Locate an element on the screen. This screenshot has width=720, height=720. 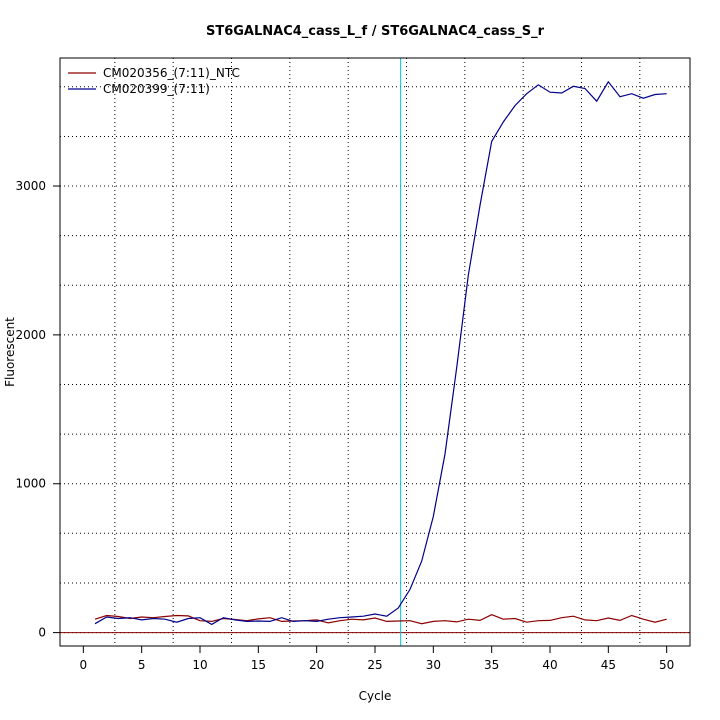
y-tick-label: 1000 is located at coordinates (30, 484).